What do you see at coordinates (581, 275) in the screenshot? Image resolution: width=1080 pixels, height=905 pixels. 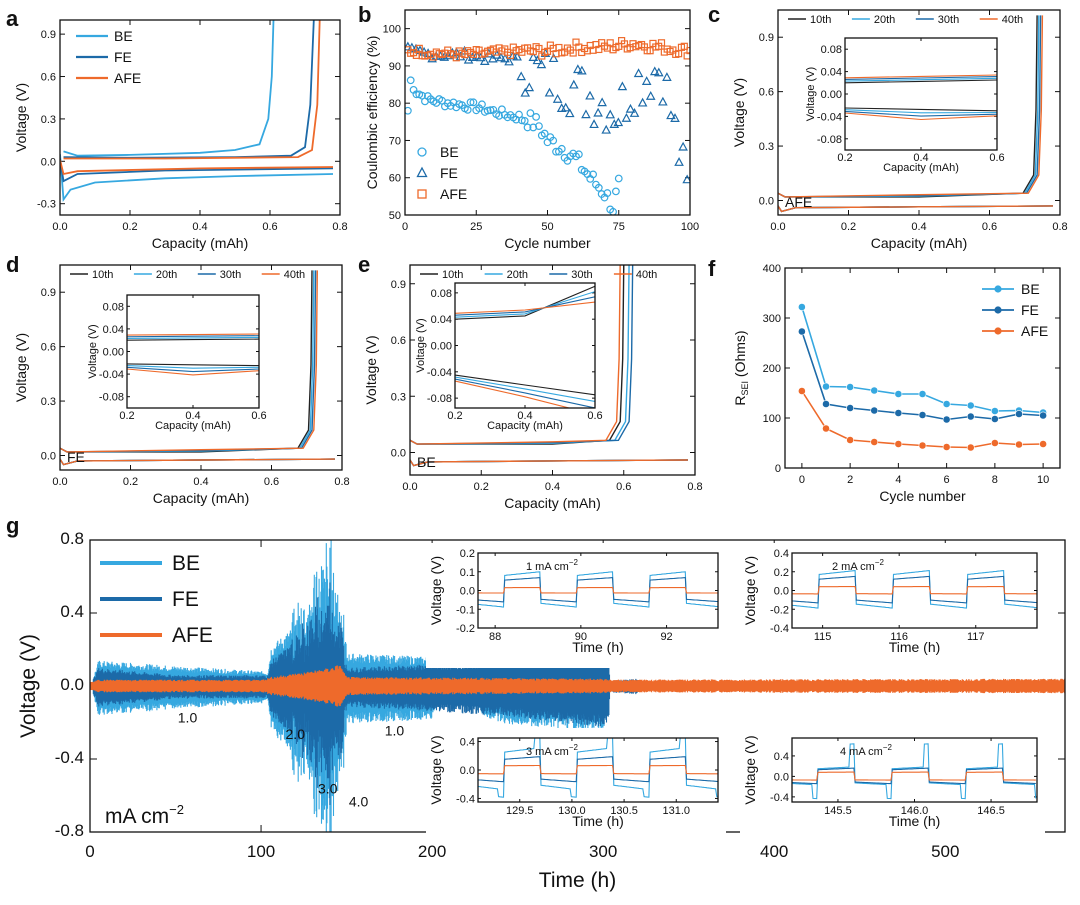 I see `legend-label-30th: 30th` at bounding box center [581, 275].